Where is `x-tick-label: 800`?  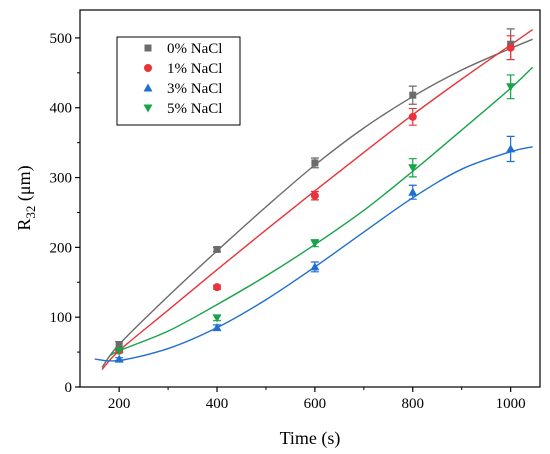
x-tick-label: 800 is located at coordinates (413, 404).